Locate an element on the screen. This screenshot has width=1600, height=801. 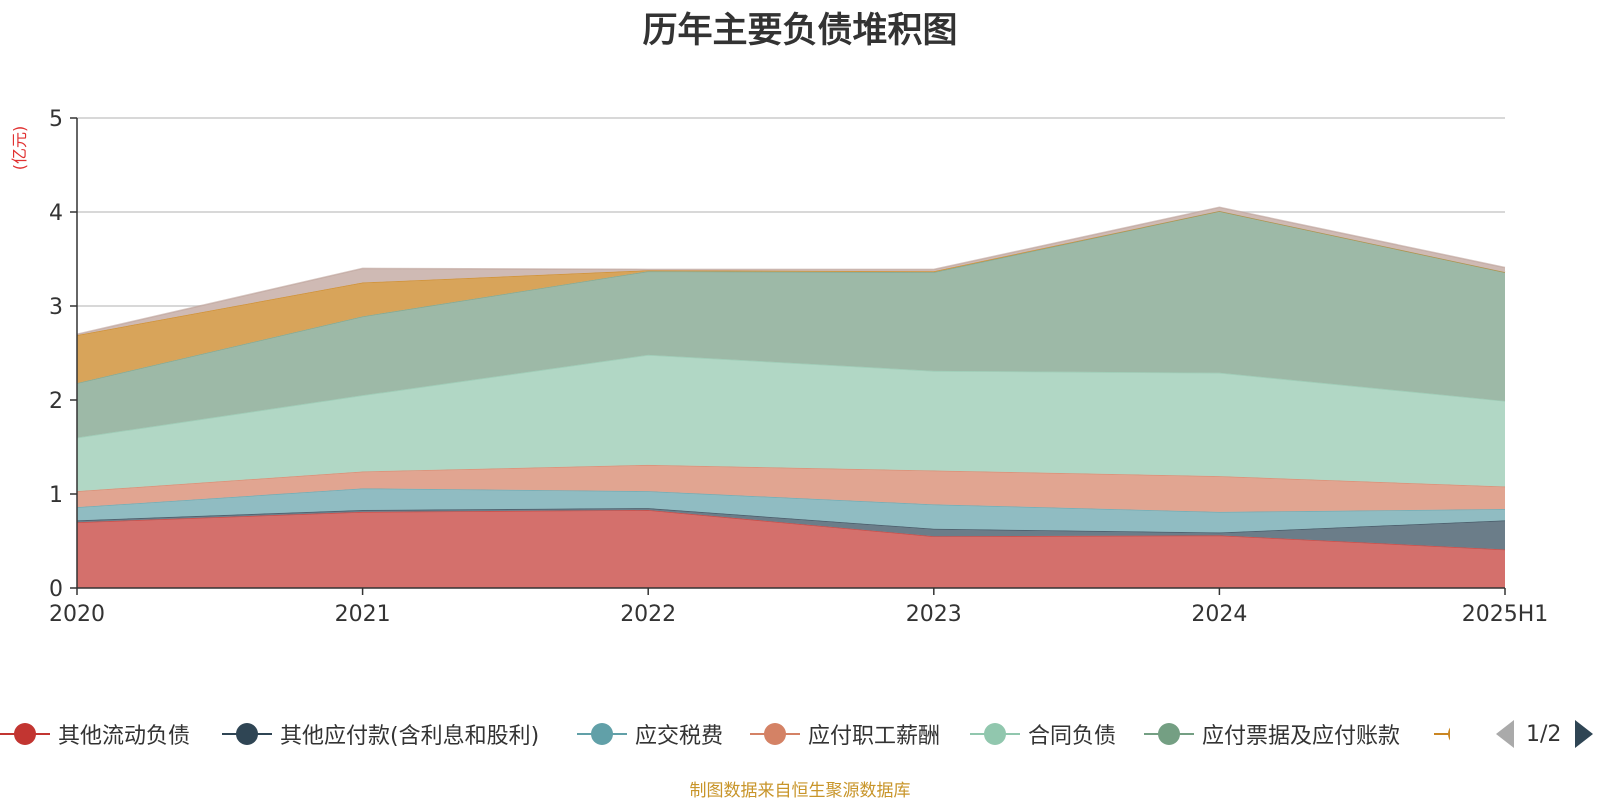
source-note: 制图数据来自恒生聚源数据库 is located at coordinates (800, 791).